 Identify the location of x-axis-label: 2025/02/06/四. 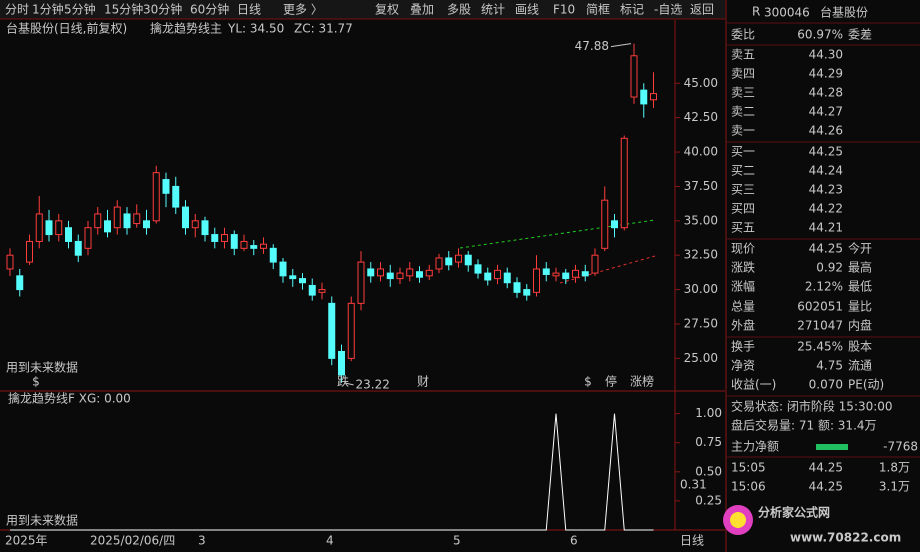
(132, 541).